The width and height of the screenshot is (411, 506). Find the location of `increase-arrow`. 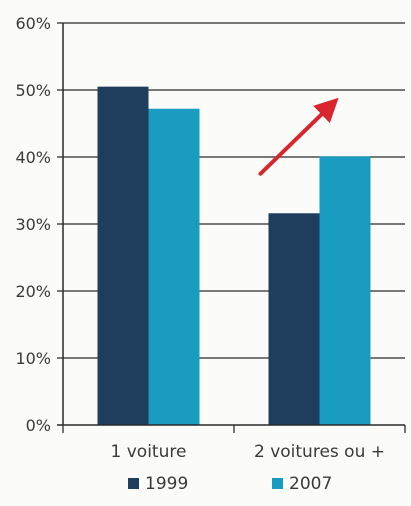

increase-arrow is located at coordinates (298, 136).